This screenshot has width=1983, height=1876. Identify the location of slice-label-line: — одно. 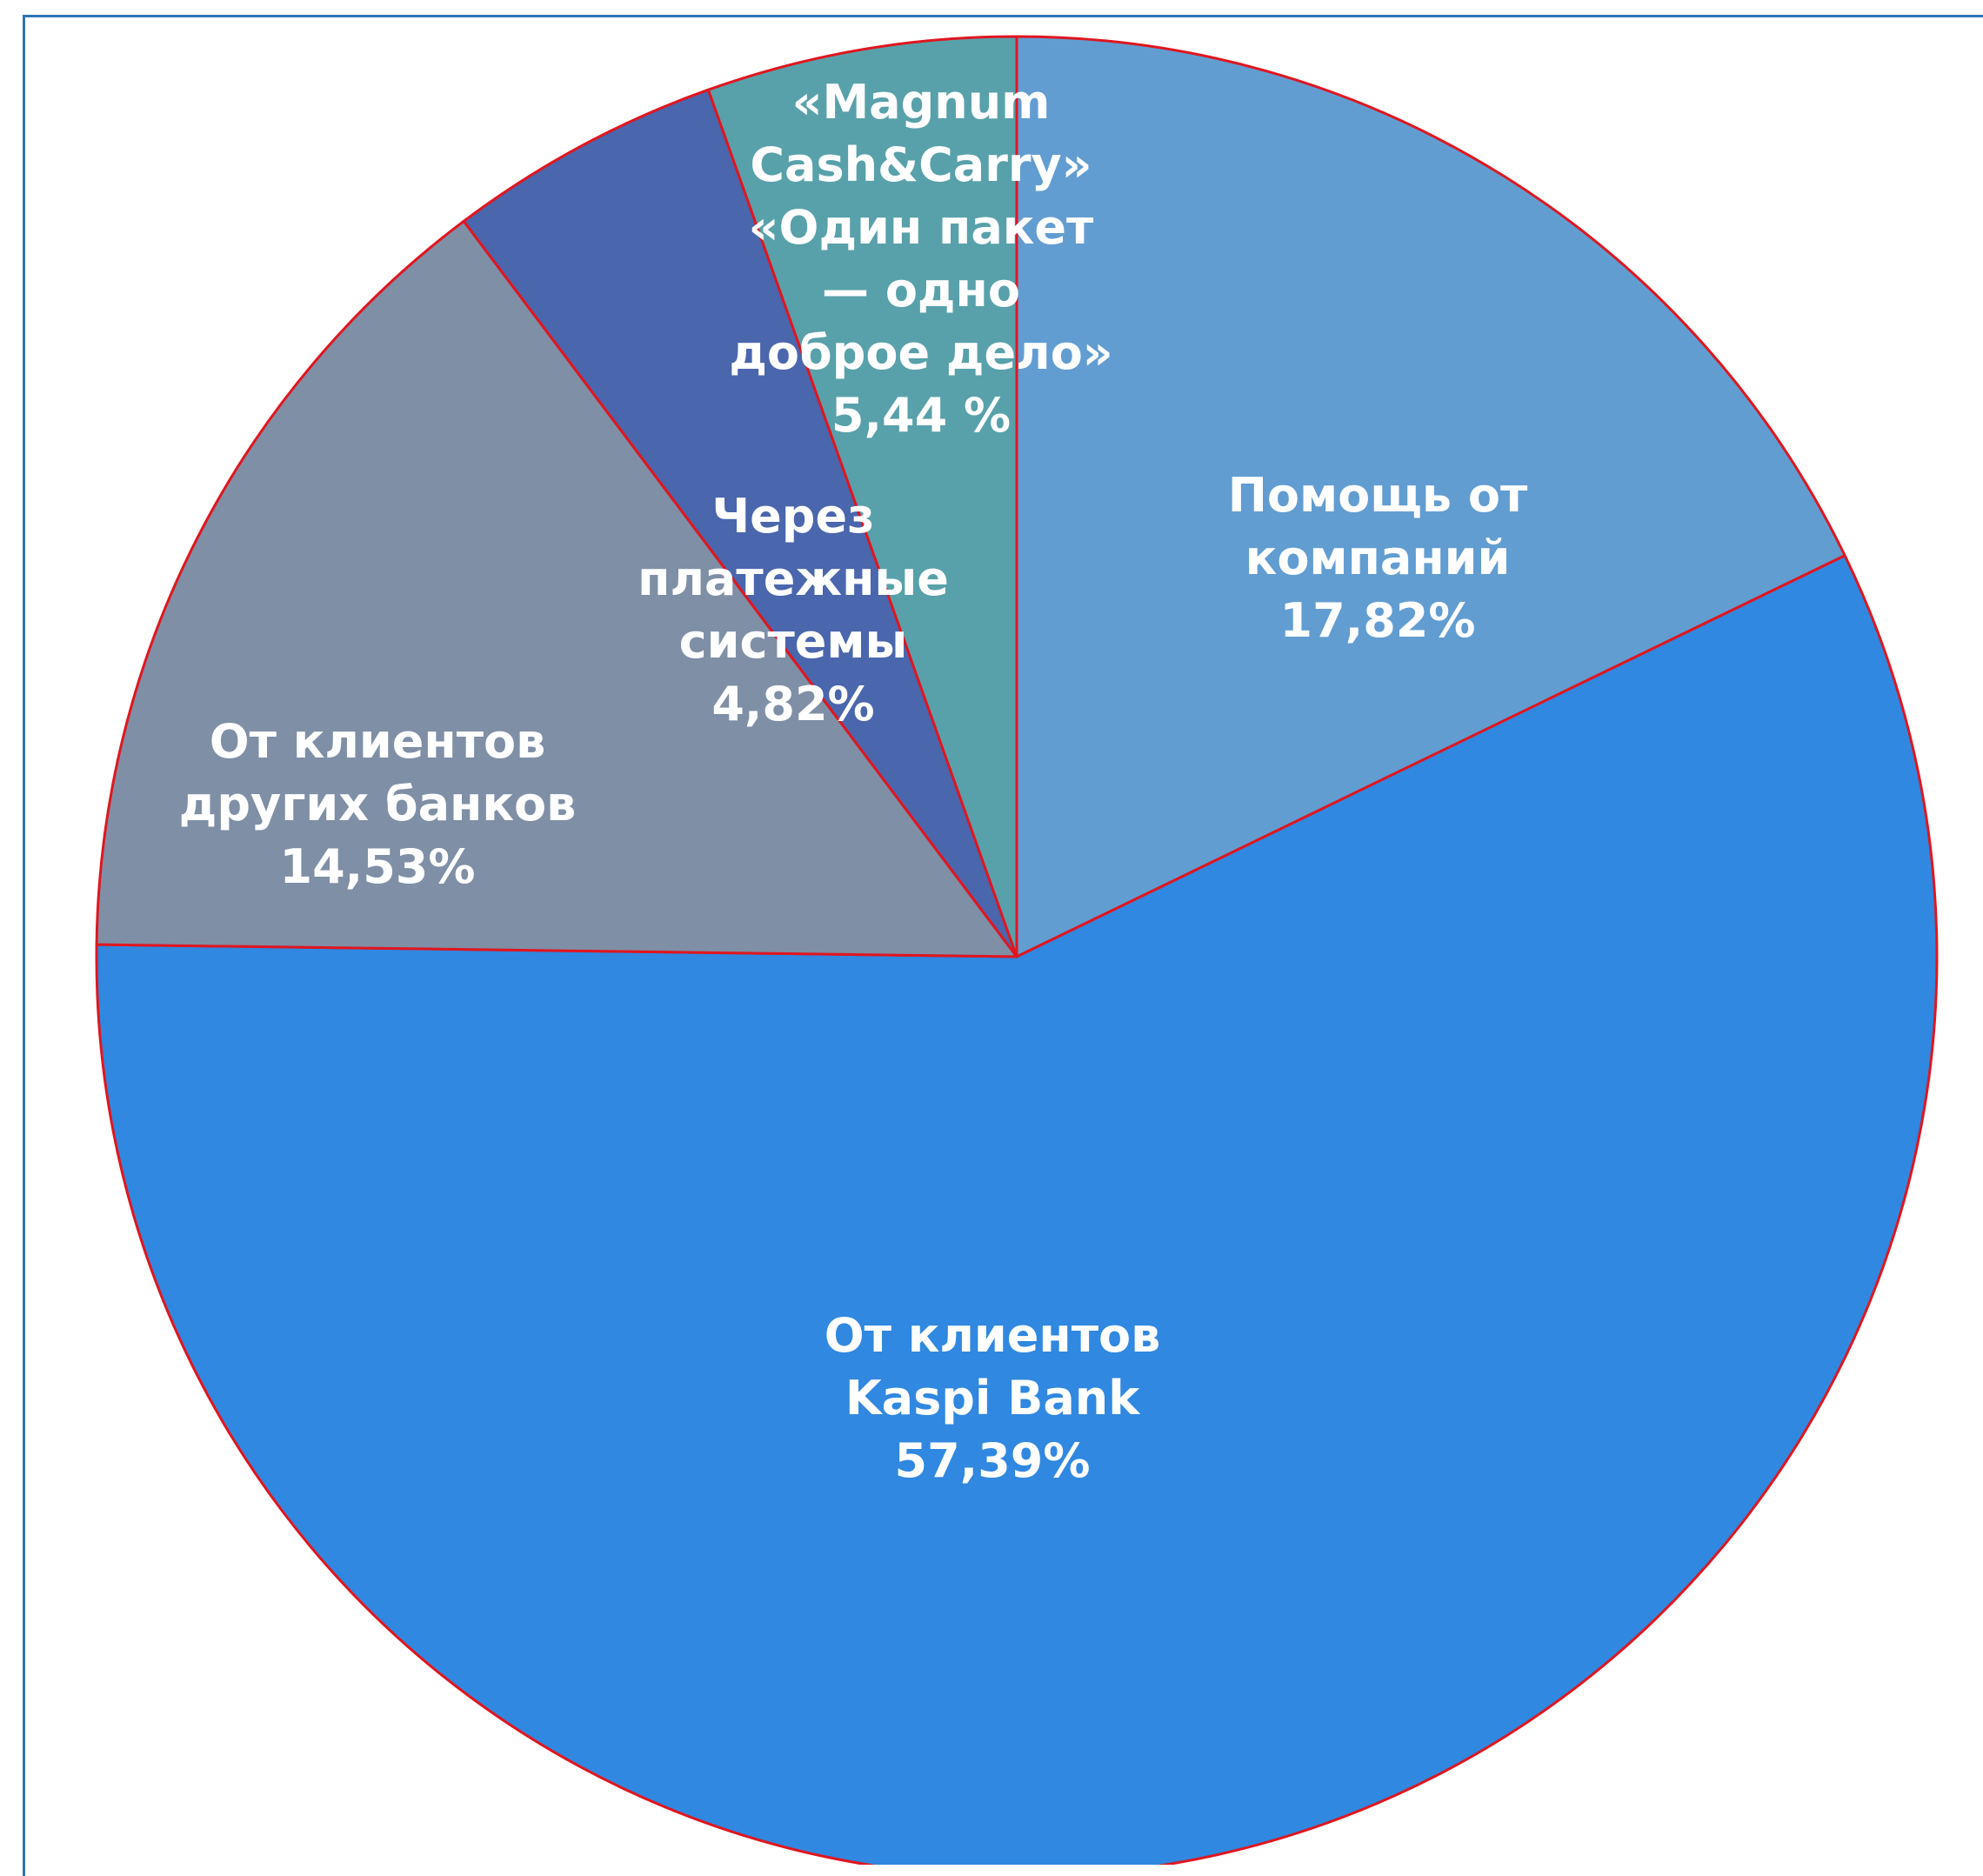
(921, 290).